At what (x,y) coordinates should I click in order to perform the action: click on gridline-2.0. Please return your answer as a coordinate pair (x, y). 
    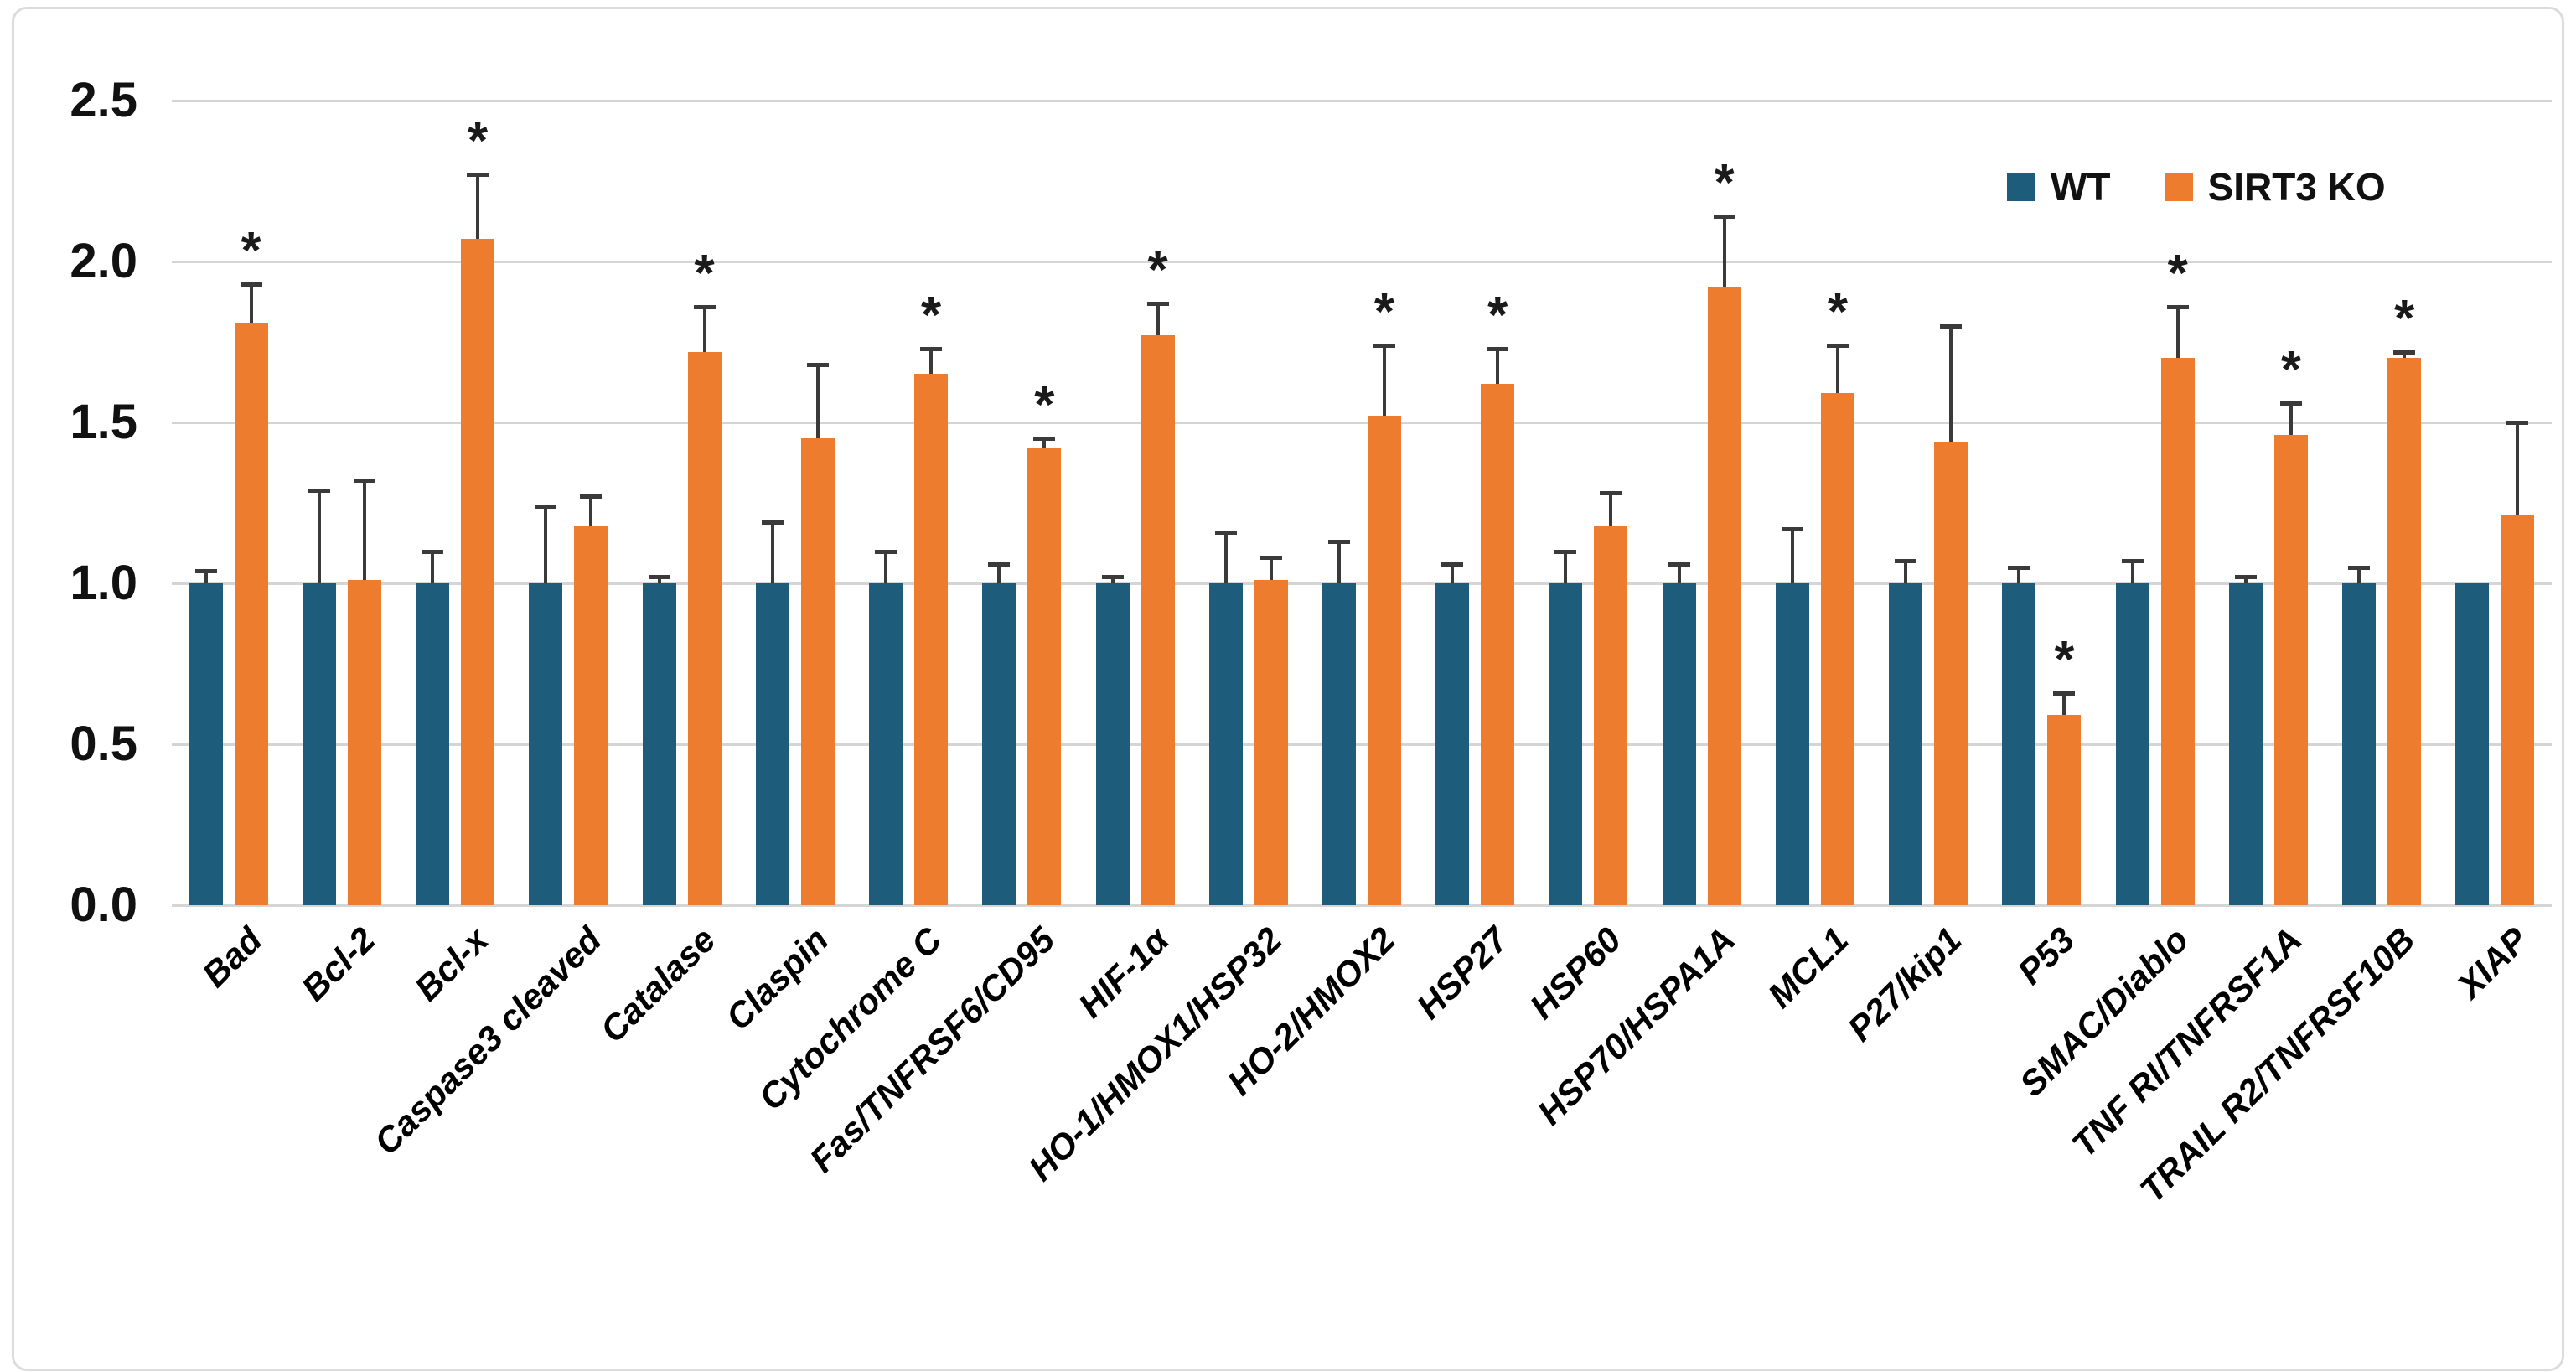
    Looking at the image, I should click on (1362, 262).